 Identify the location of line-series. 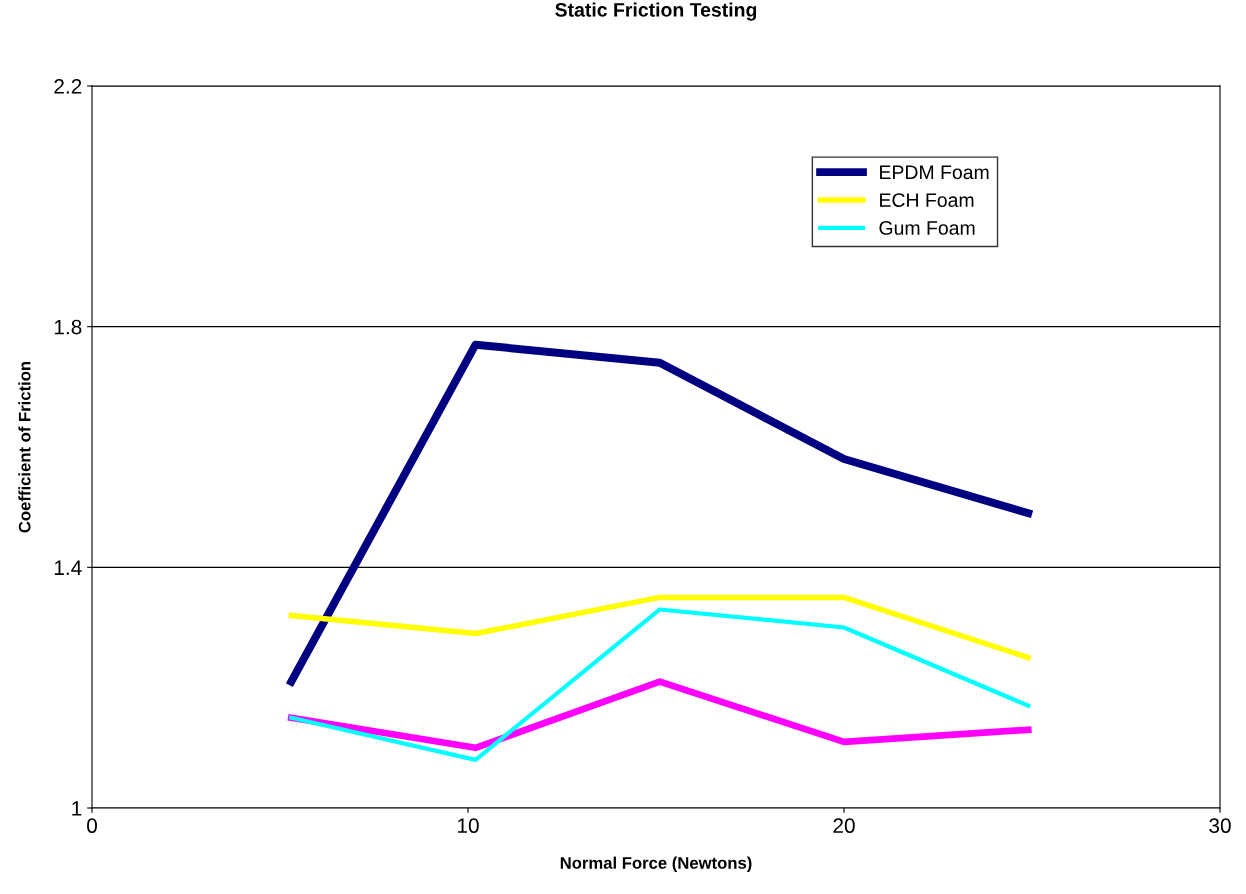
(660, 684).